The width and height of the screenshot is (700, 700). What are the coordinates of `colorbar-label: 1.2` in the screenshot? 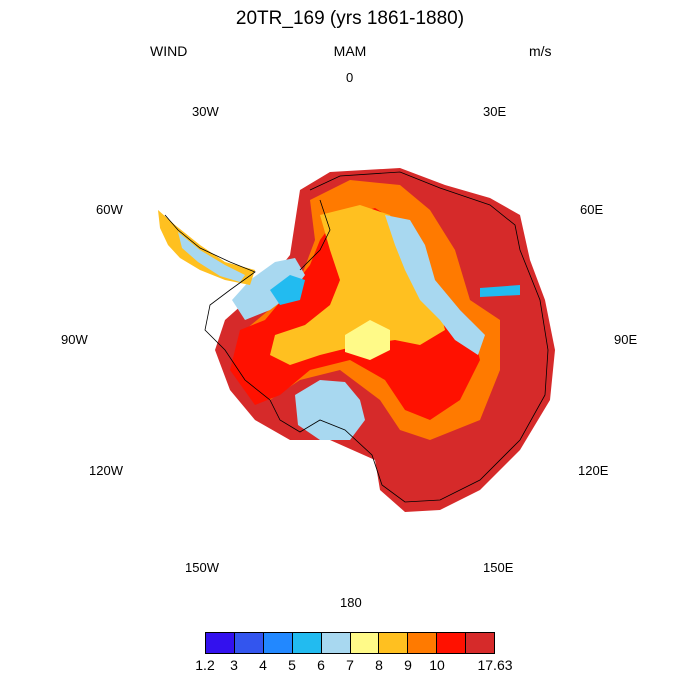 It's located at (205, 665).